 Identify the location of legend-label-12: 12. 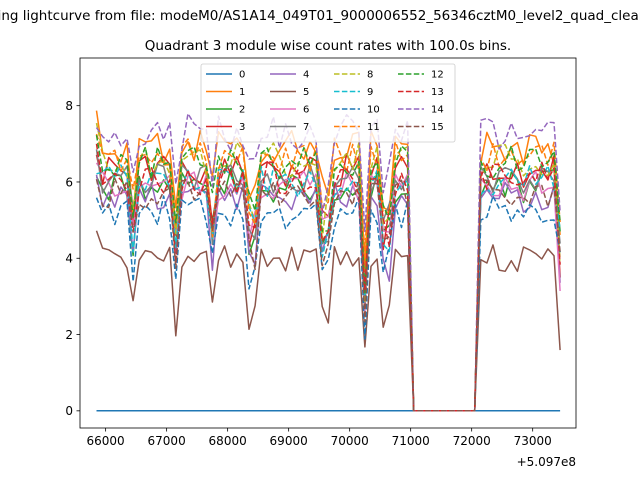
(437, 75).